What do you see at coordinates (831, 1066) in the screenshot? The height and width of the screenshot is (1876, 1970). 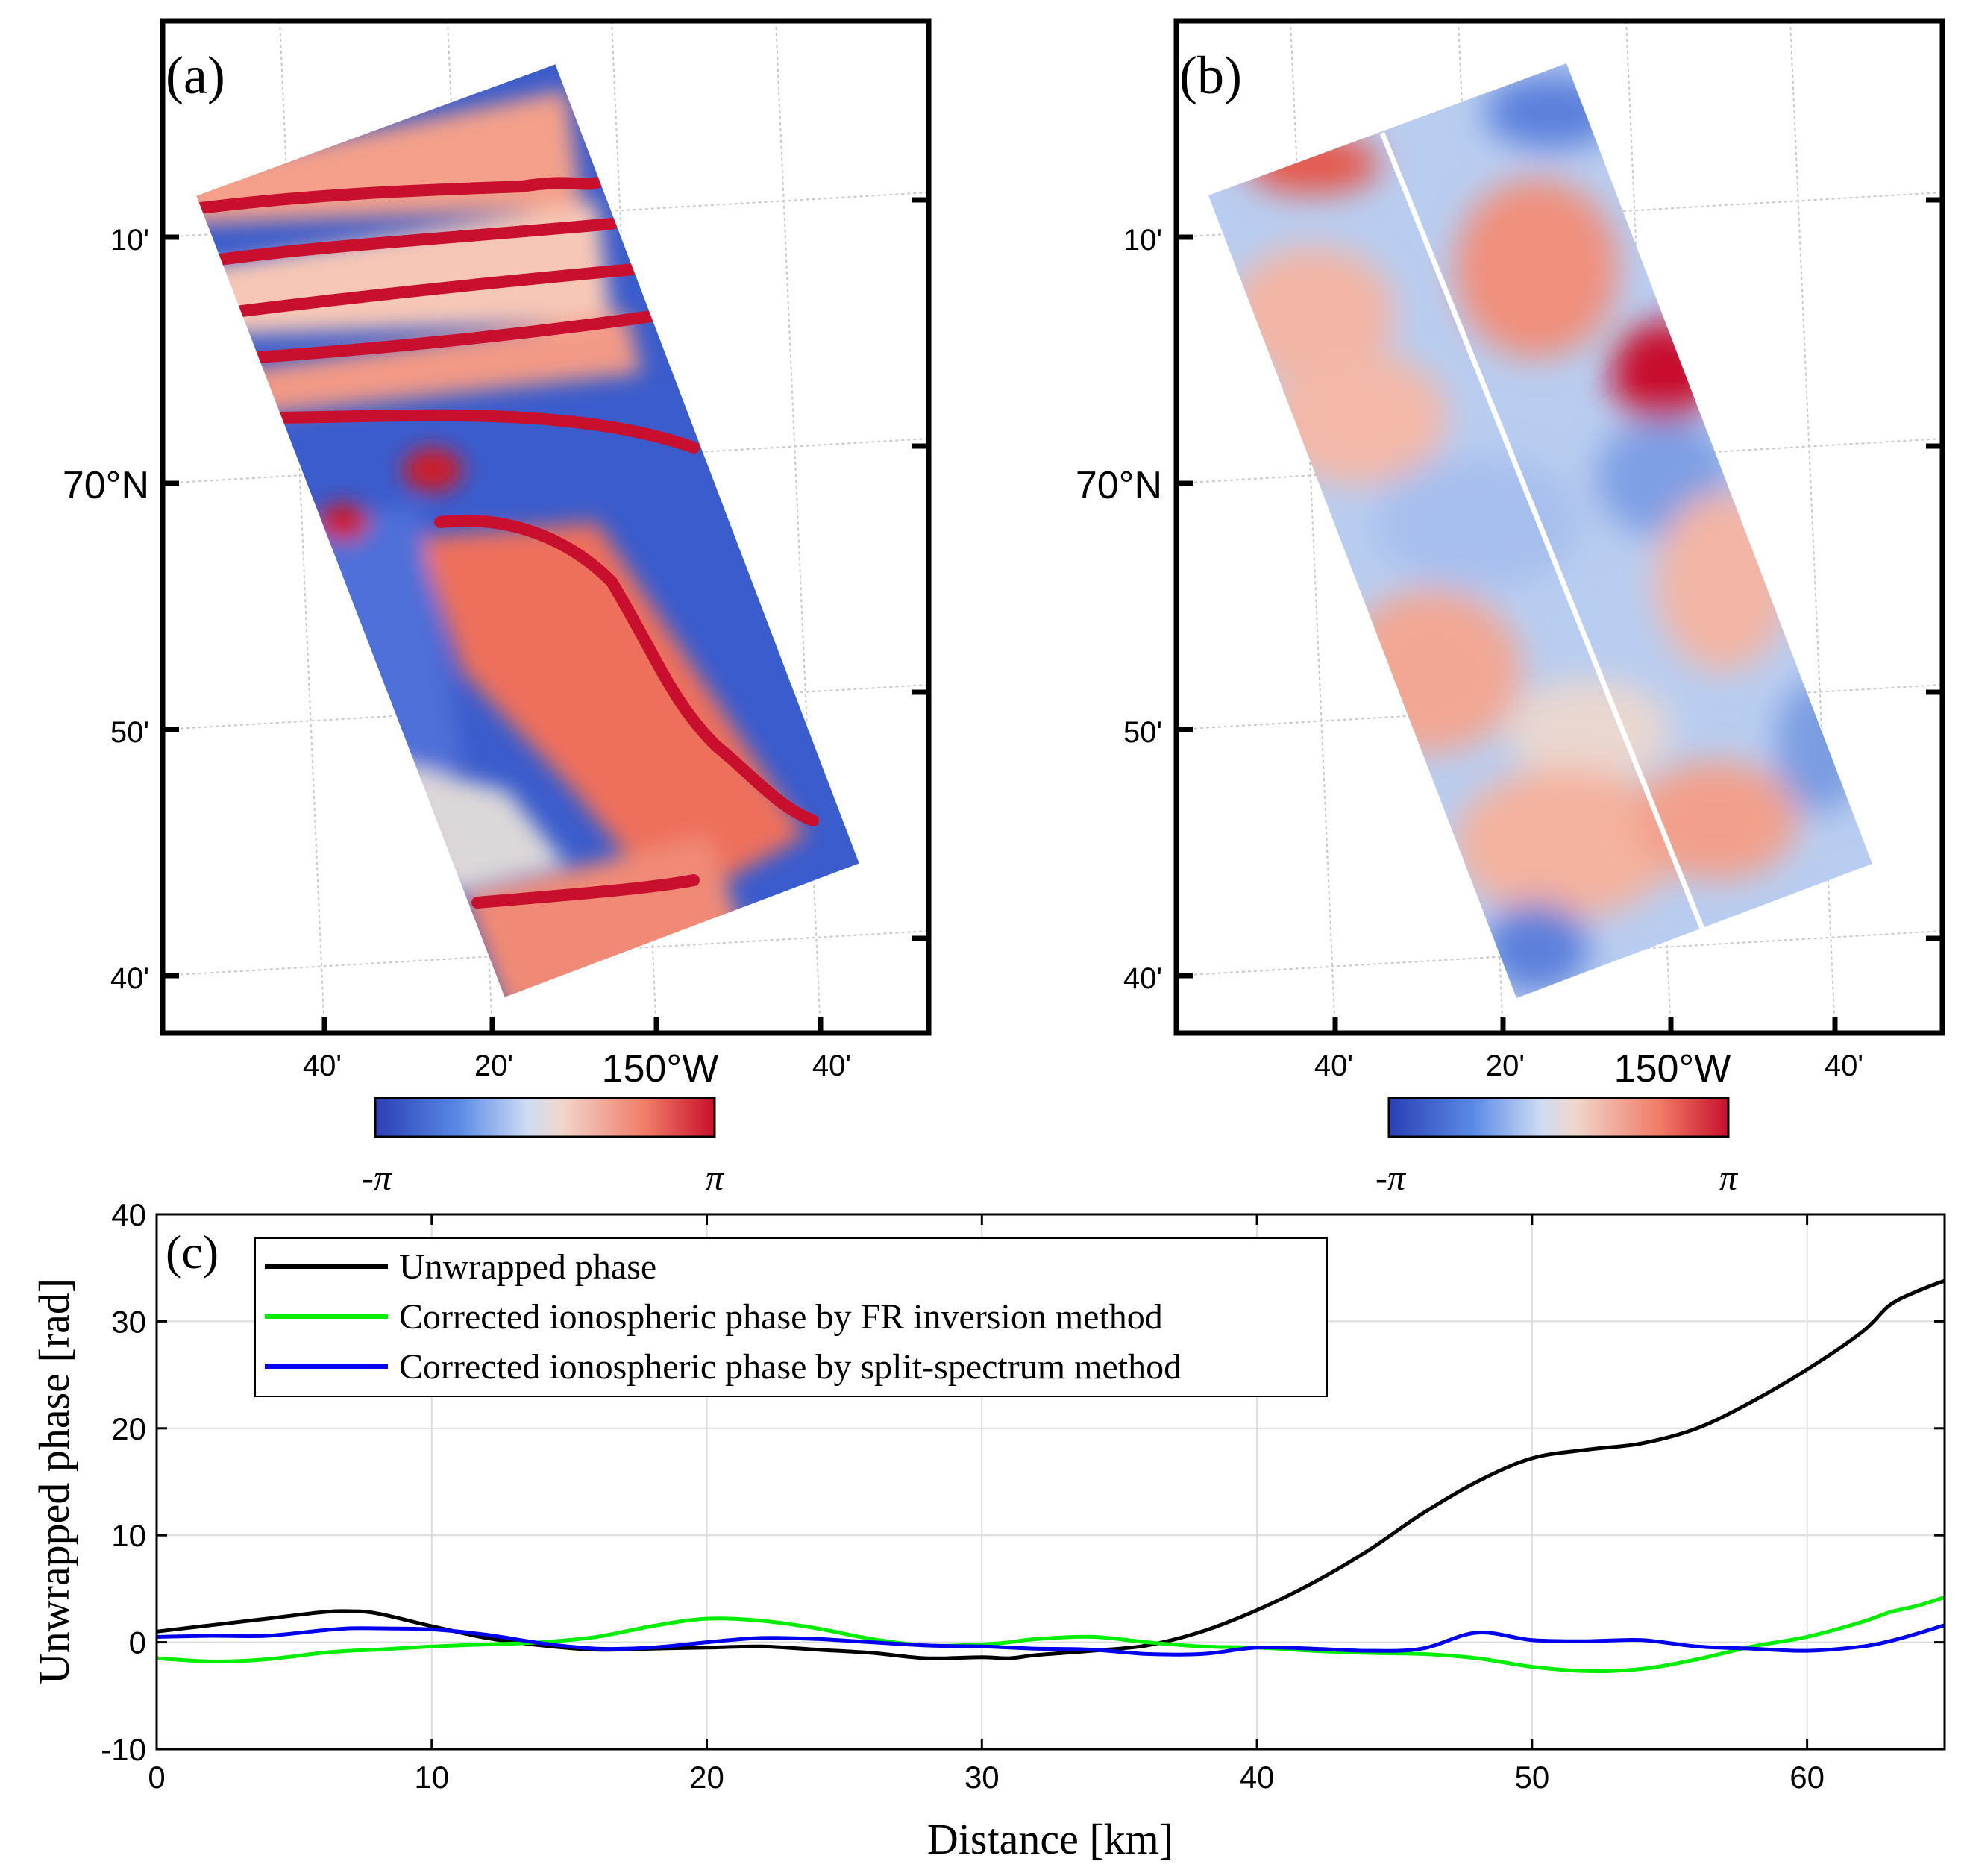 I see `panel-a-lon-label-40e: 40'` at bounding box center [831, 1066].